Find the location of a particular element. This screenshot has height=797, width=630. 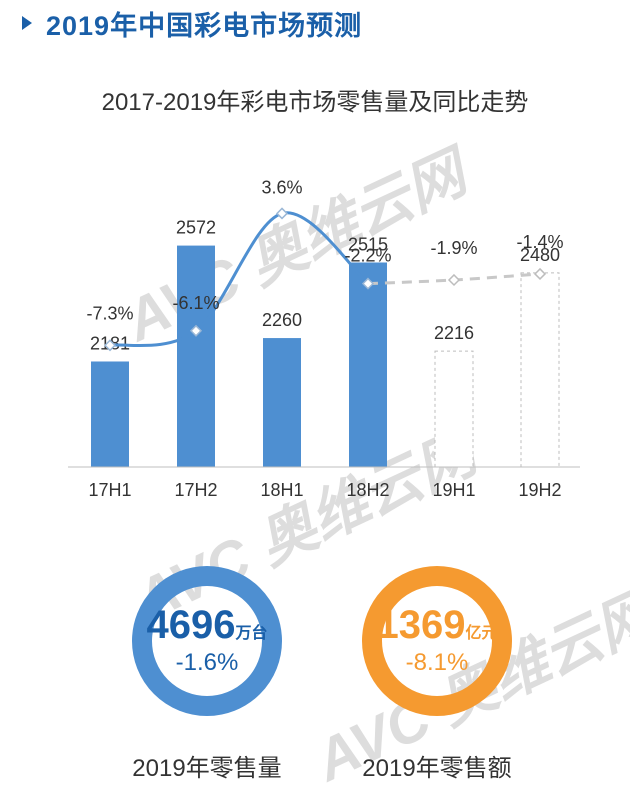

chart-title: 2017-2019年彩电市场零售量及同比走势 is located at coordinates (315, 102).